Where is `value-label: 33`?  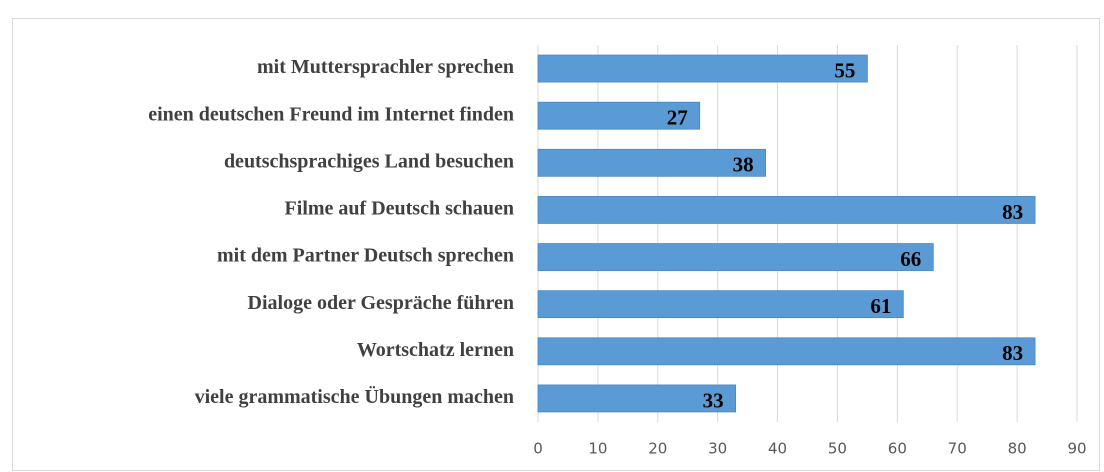 value-label: 33 is located at coordinates (713, 400).